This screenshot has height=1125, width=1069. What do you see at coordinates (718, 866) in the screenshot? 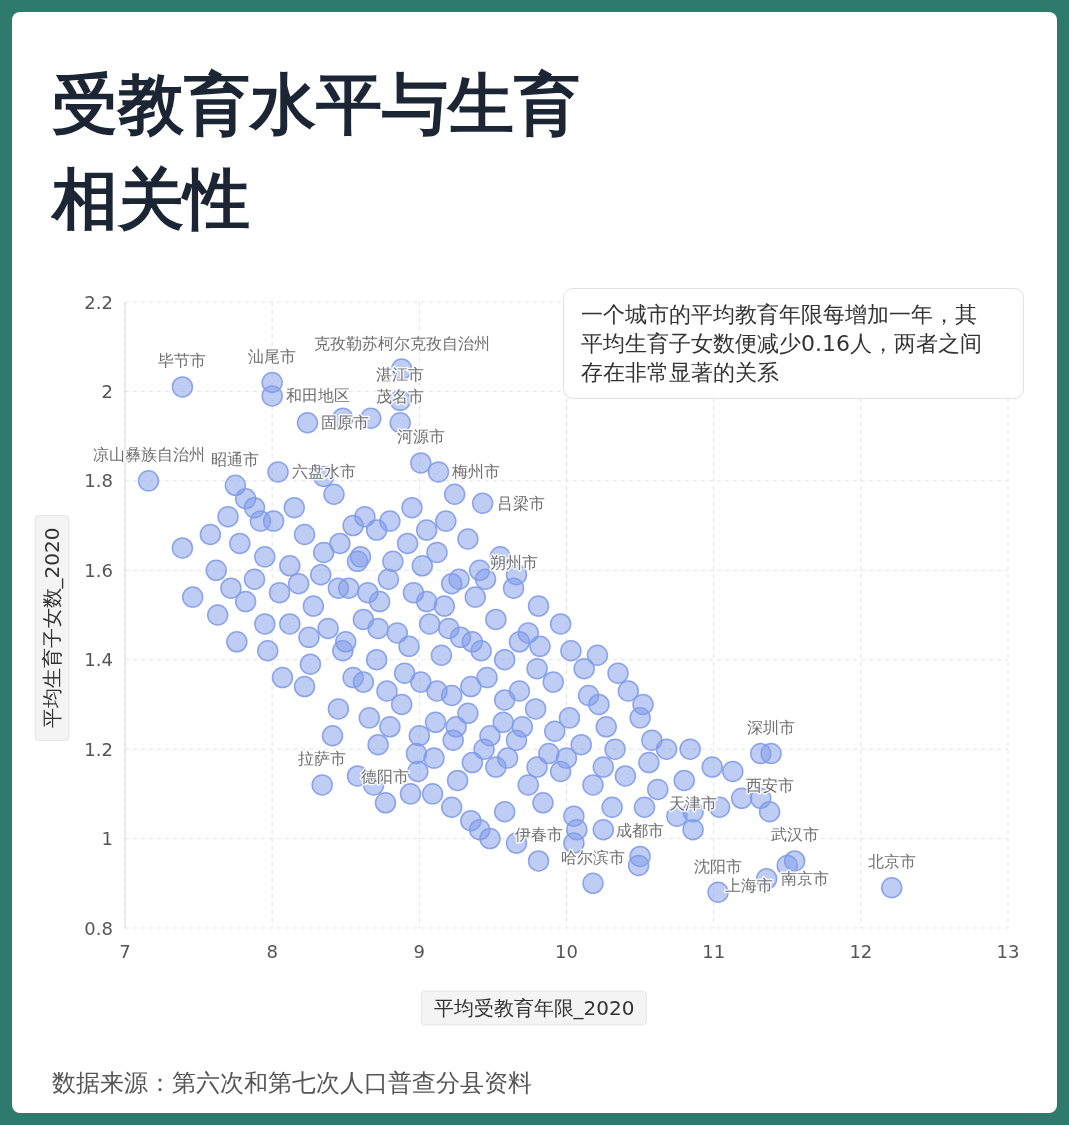
I see `annotation: 沈阳市` at bounding box center [718, 866].